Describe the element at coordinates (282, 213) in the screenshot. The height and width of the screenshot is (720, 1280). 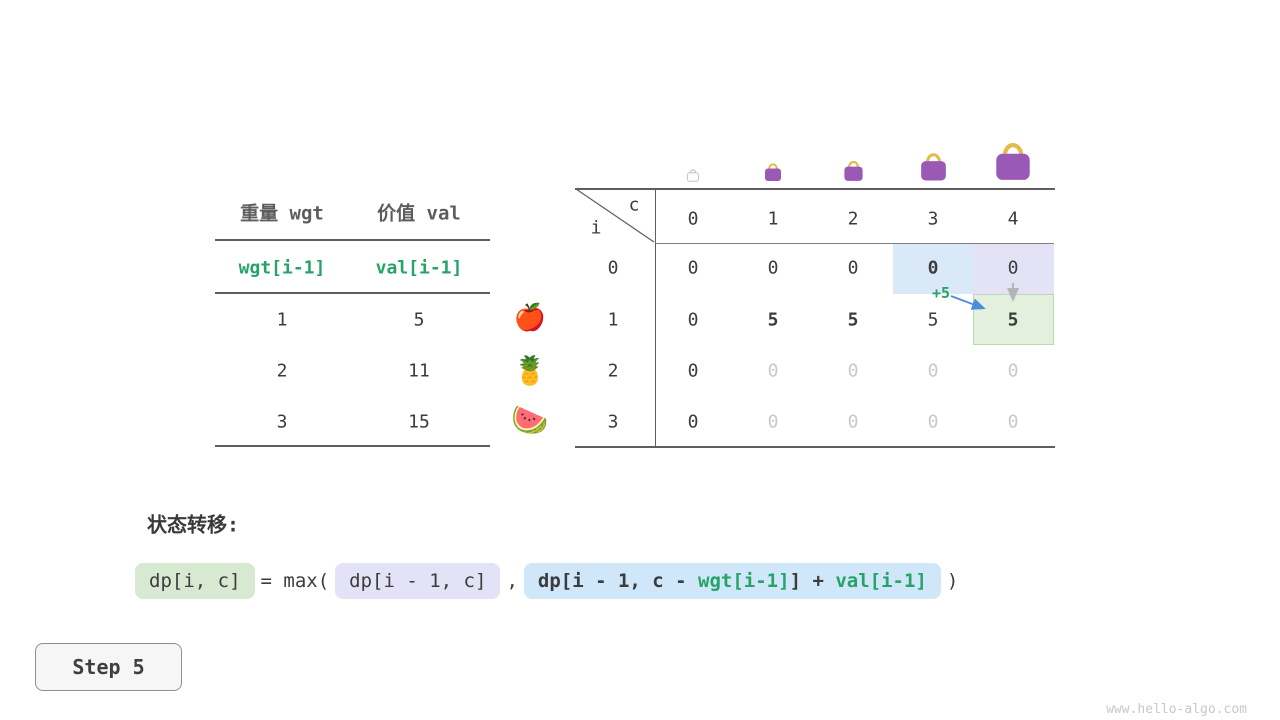
I see `weight-col-header: 重量 wgt` at that location.